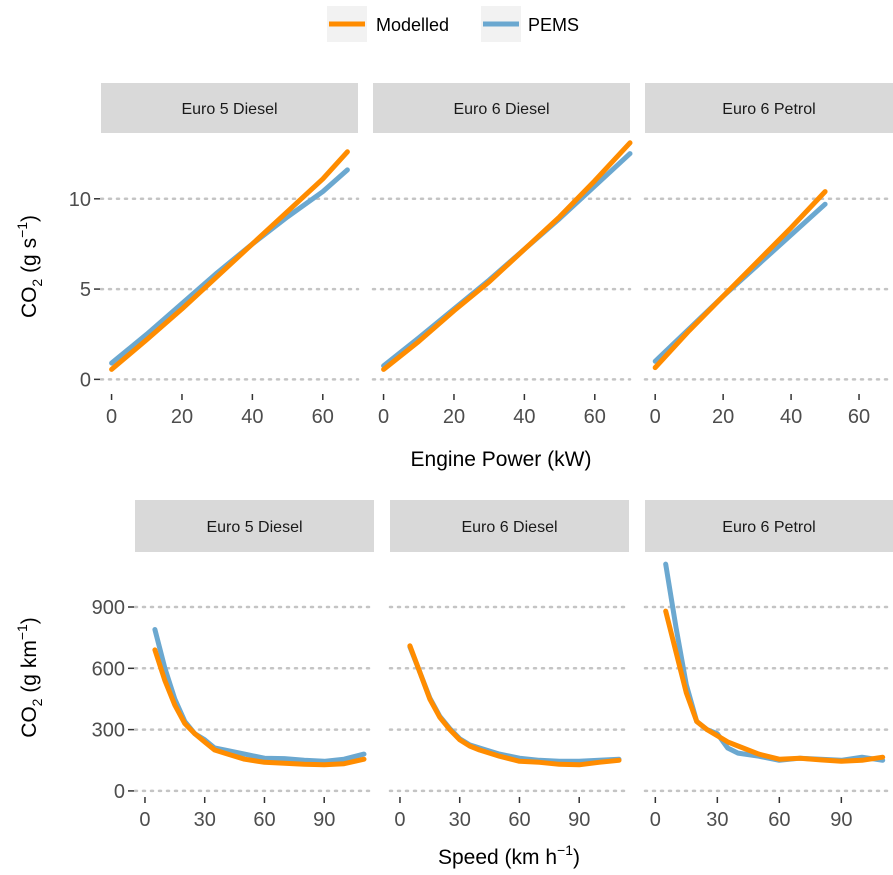 This screenshot has height=875, width=893. I want to click on panel-euro-5-diesel: Euro 5 Diesel 0 20 40 60 0 5 10, so click(214, 255).